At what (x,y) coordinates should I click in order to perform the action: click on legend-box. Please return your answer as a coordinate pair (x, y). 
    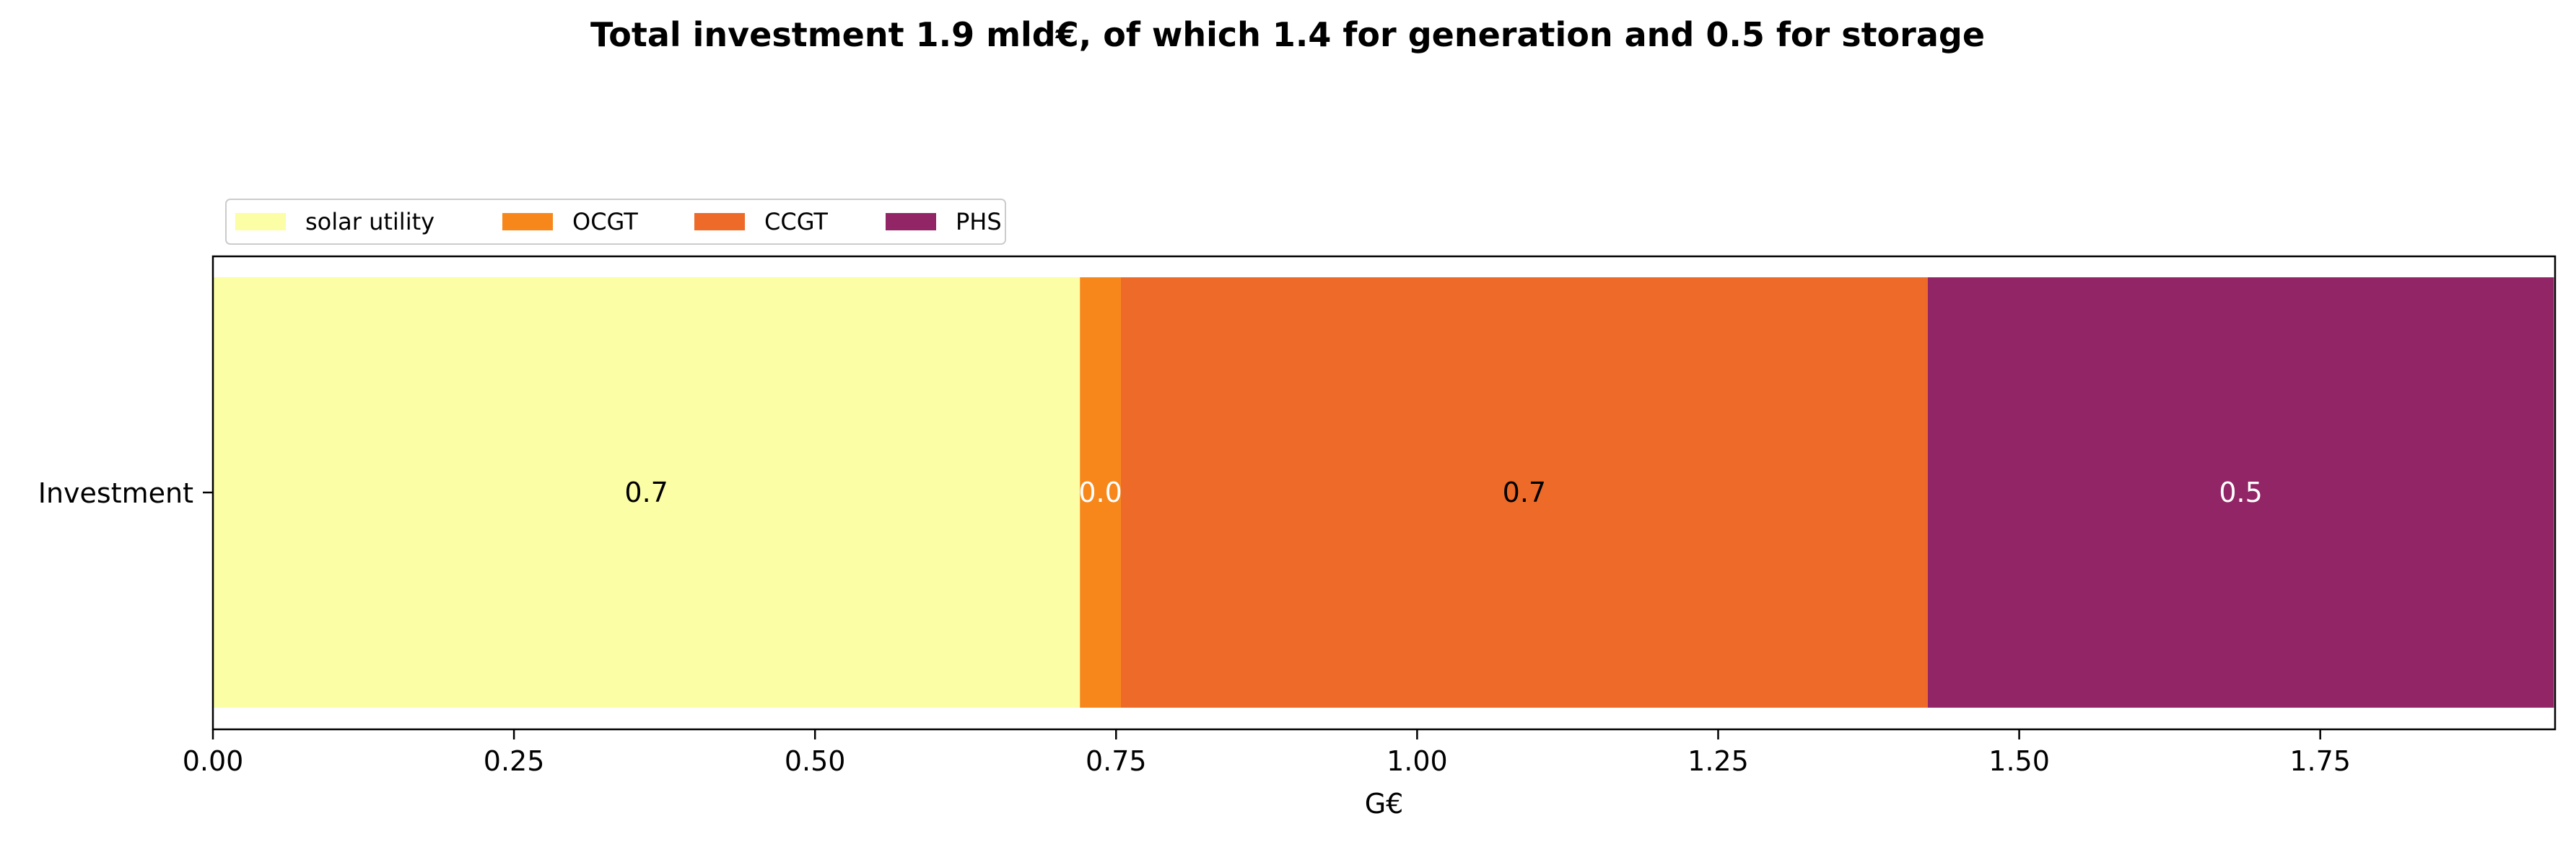
    Looking at the image, I should click on (615, 222).